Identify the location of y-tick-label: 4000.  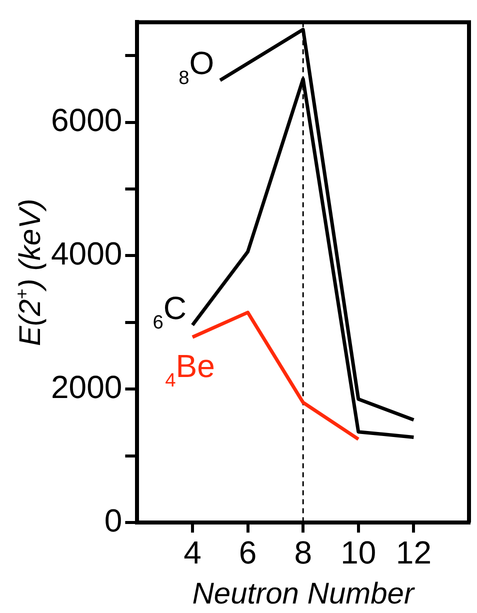
(86, 254).